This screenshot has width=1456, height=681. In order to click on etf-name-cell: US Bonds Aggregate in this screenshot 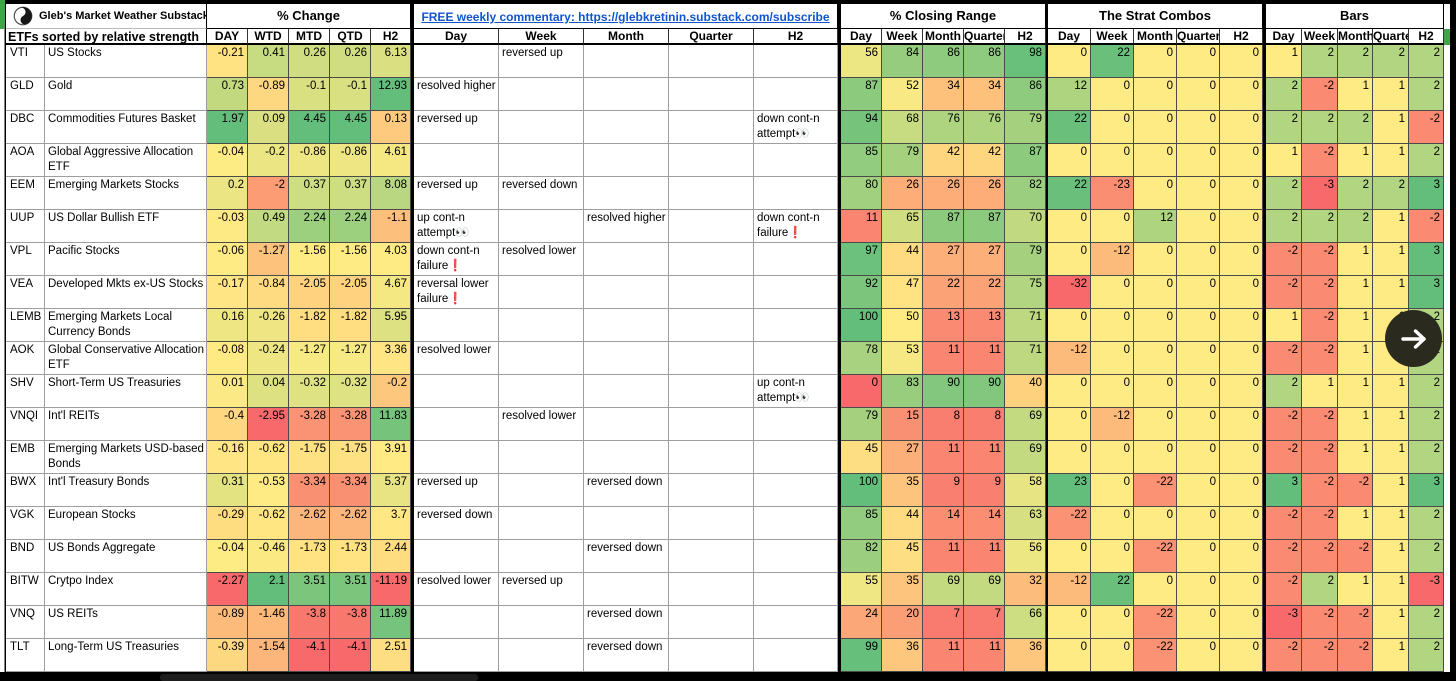, I will do `click(126, 556)`.